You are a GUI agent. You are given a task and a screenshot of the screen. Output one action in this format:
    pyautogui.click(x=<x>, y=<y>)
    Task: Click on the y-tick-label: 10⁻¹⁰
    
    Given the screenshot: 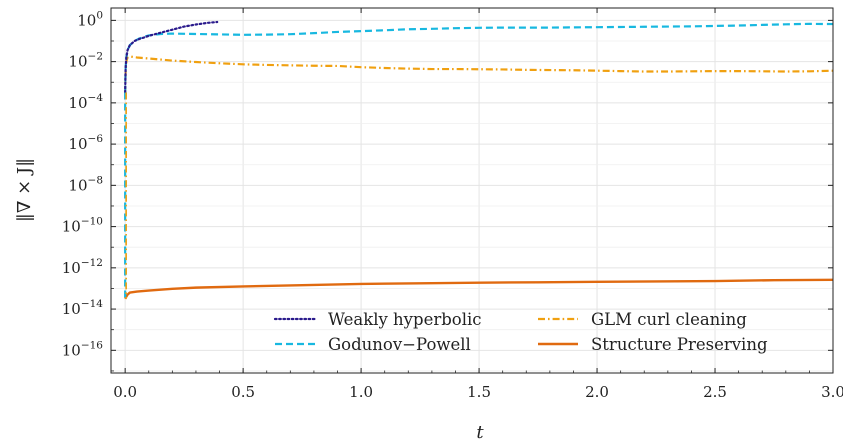 What is the action you would take?
    pyautogui.click(x=82, y=226)
    